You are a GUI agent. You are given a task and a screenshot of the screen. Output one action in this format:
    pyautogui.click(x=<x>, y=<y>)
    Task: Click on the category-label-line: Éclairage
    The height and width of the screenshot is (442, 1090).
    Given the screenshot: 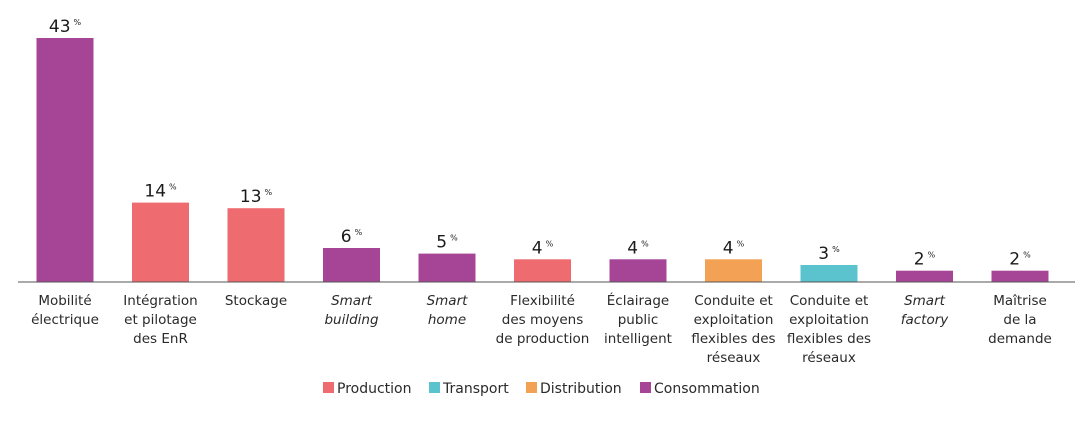 What is the action you would take?
    pyautogui.click(x=638, y=300)
    